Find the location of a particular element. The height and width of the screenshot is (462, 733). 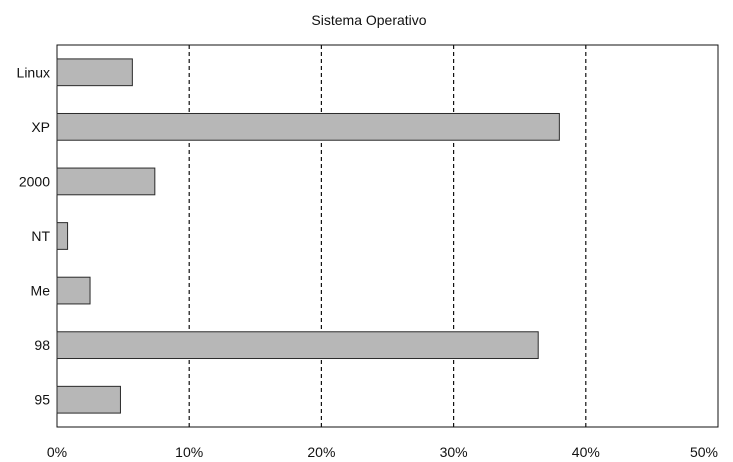

x-tick-label-40: 40% is located at coordinates (586, 452).